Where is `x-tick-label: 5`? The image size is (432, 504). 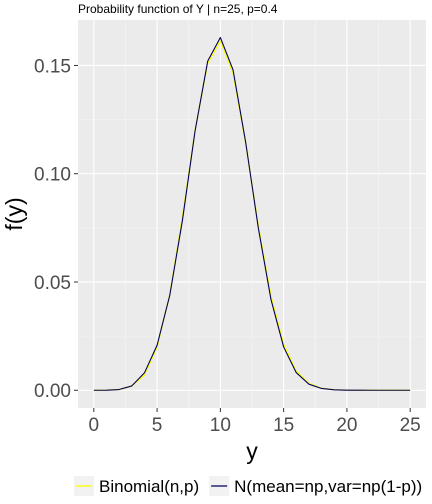
x-tick-label: 5 is located at coordinates (157, 425).